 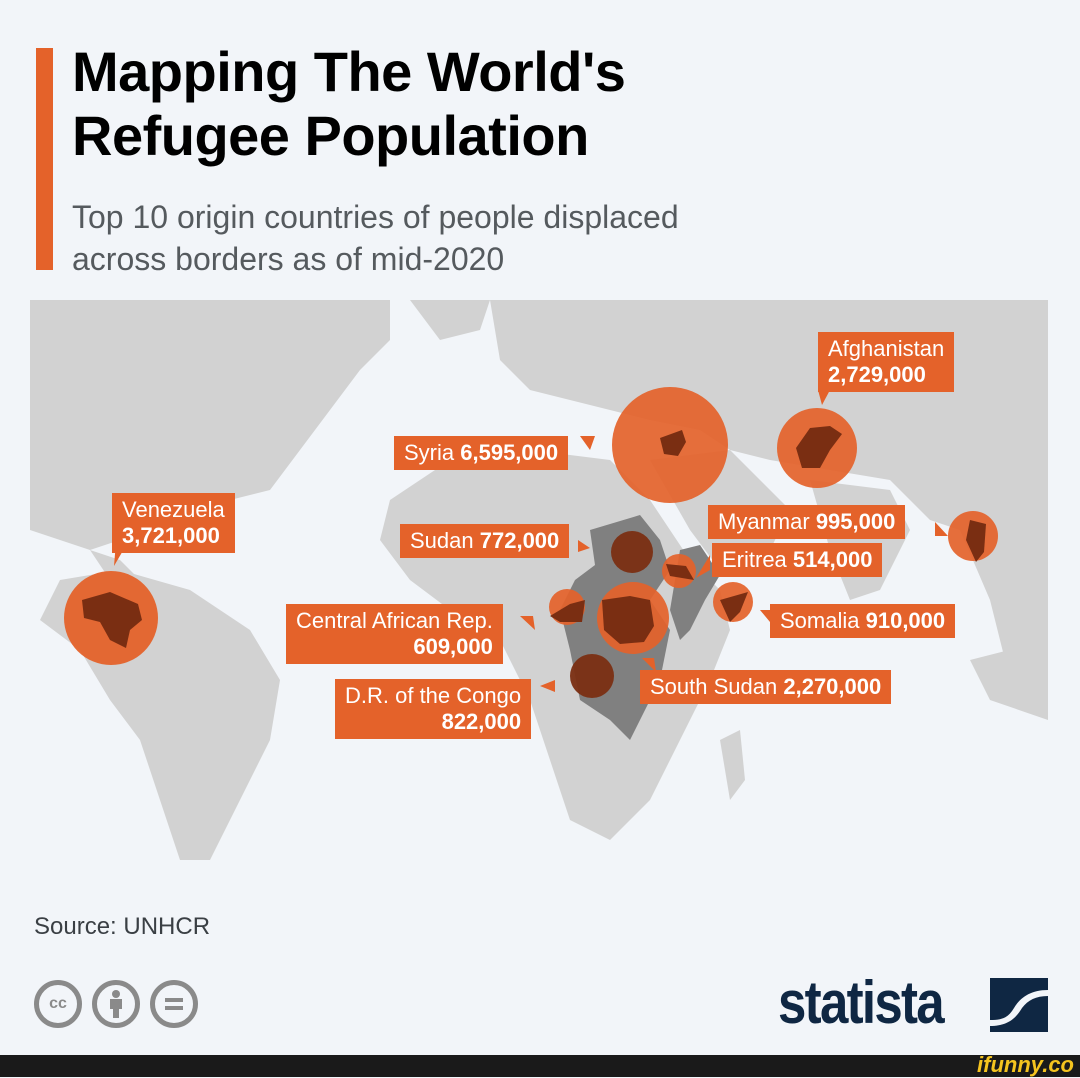 What do you see at coordinates (433, 695) in the screenshot?
I see `label-name: D.R. of the Congo` at bounding box center [433, 695].